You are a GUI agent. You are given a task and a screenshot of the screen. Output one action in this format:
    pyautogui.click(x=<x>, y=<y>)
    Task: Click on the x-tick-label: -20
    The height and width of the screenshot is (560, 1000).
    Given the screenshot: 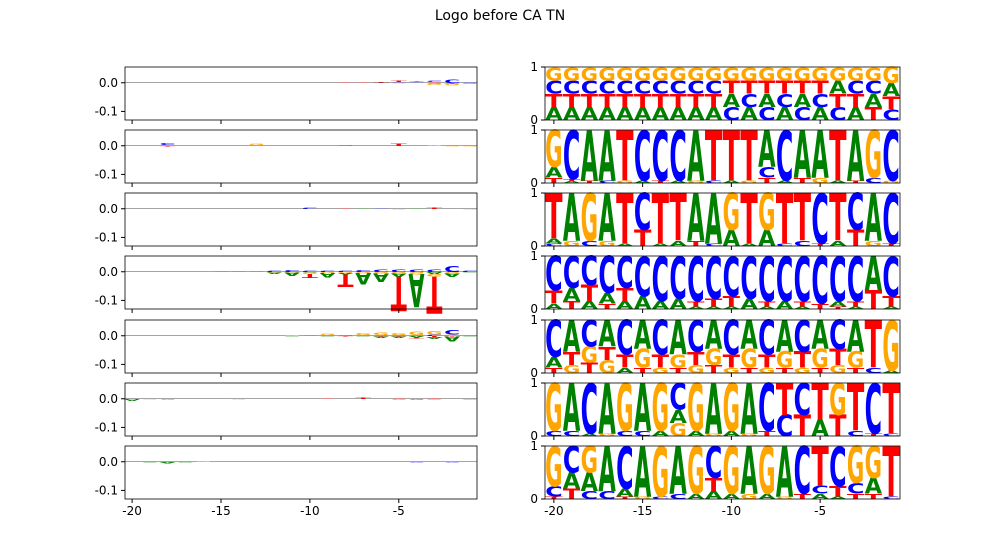 What is the action you would take?
    pyautogui.click(x=132, y=511)
    